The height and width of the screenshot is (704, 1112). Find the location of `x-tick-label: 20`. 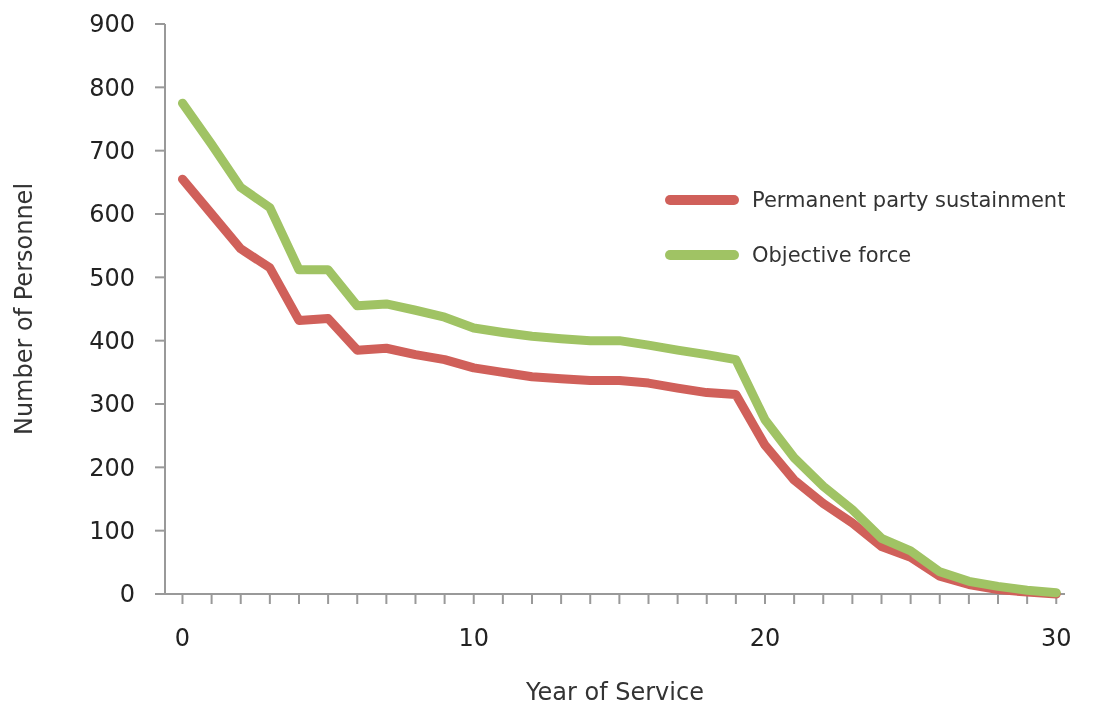

x-tick-label: 20 is located at coordinates (765, 638).